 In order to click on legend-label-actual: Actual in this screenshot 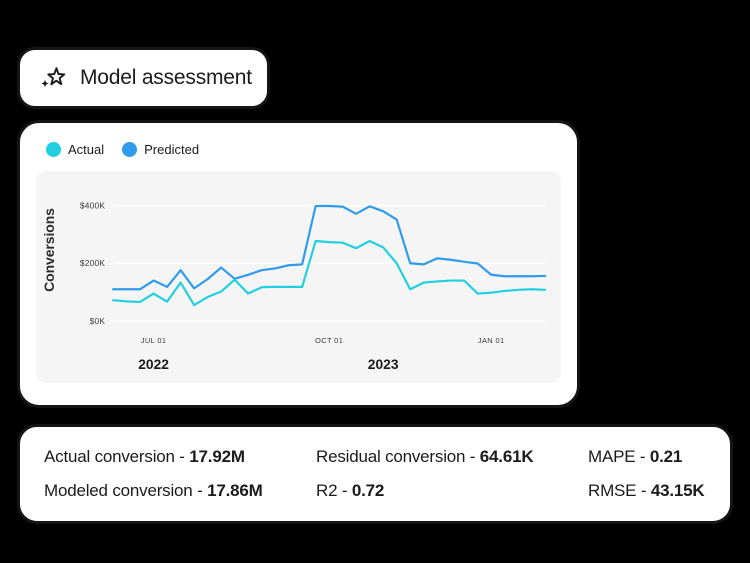, I will do `click(86, 149)`.